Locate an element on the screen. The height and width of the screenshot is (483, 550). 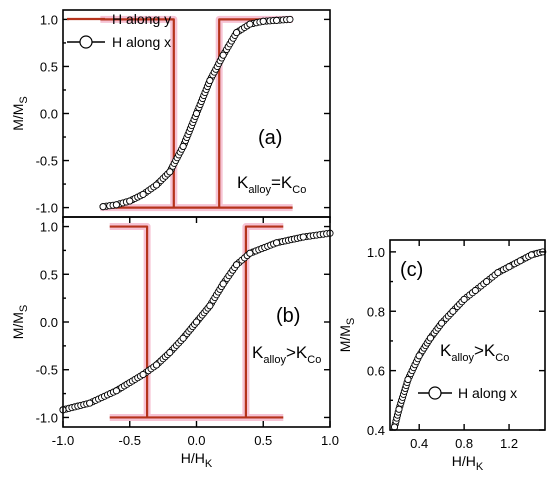
ytick-label-b-4: -1.0 is located at coordinates (47, 417).